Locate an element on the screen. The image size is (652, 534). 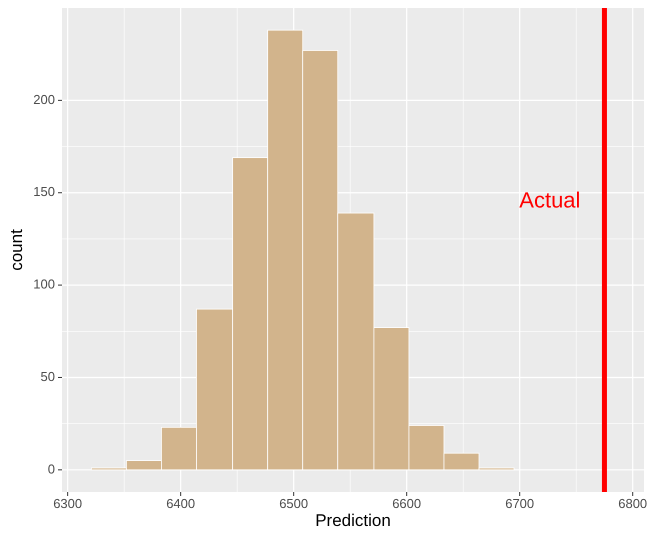
y-tick-label: 0 is located at coordinates (51, 468).